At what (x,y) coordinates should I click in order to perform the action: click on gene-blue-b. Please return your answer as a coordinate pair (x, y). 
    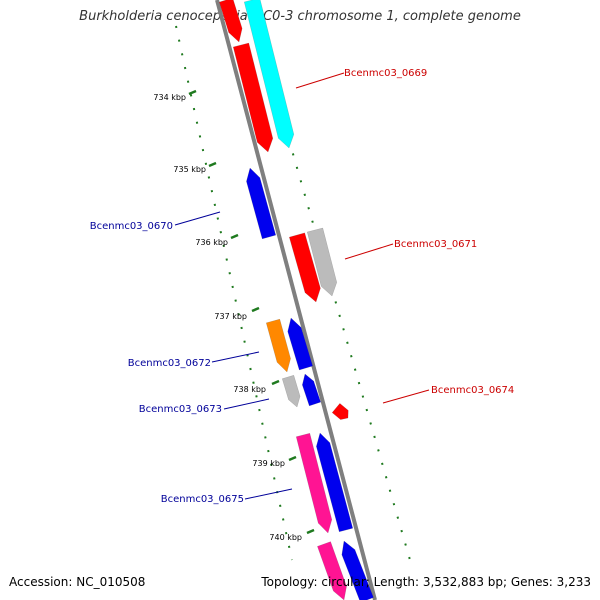
    Looking at the image, I should click on (357, 570).